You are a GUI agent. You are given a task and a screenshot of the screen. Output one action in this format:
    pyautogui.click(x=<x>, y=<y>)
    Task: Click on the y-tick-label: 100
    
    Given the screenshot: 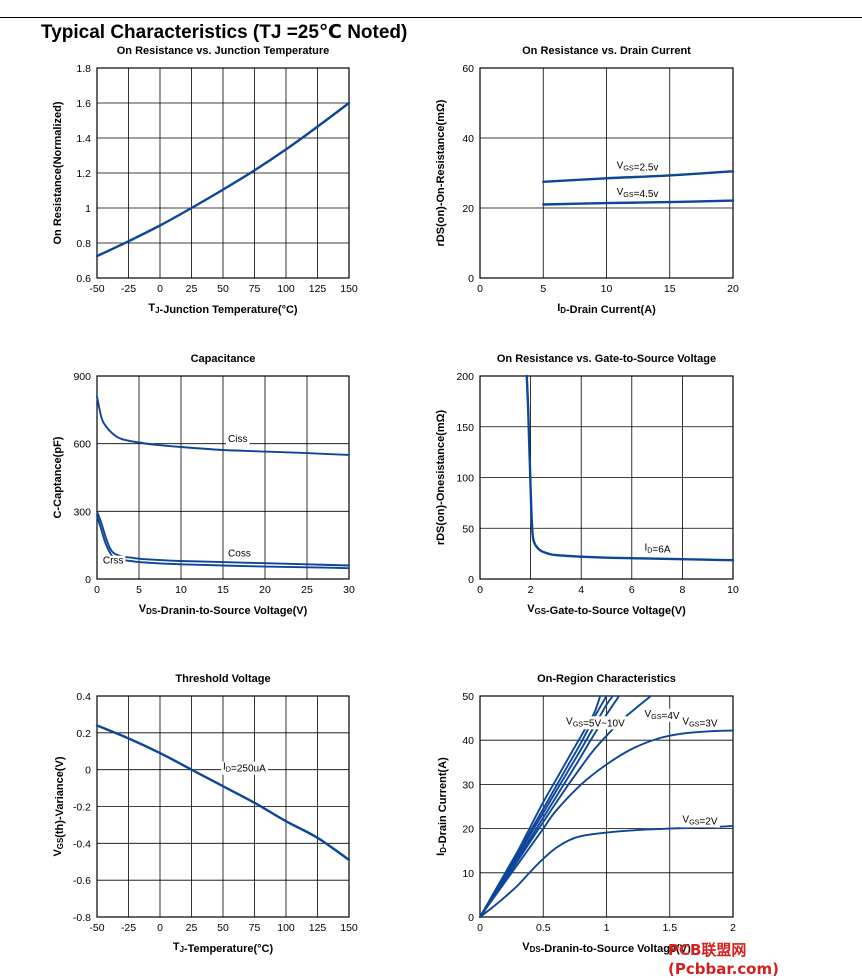 What is the action you would take?
    pyautogui.click(x=465, y=479)
    